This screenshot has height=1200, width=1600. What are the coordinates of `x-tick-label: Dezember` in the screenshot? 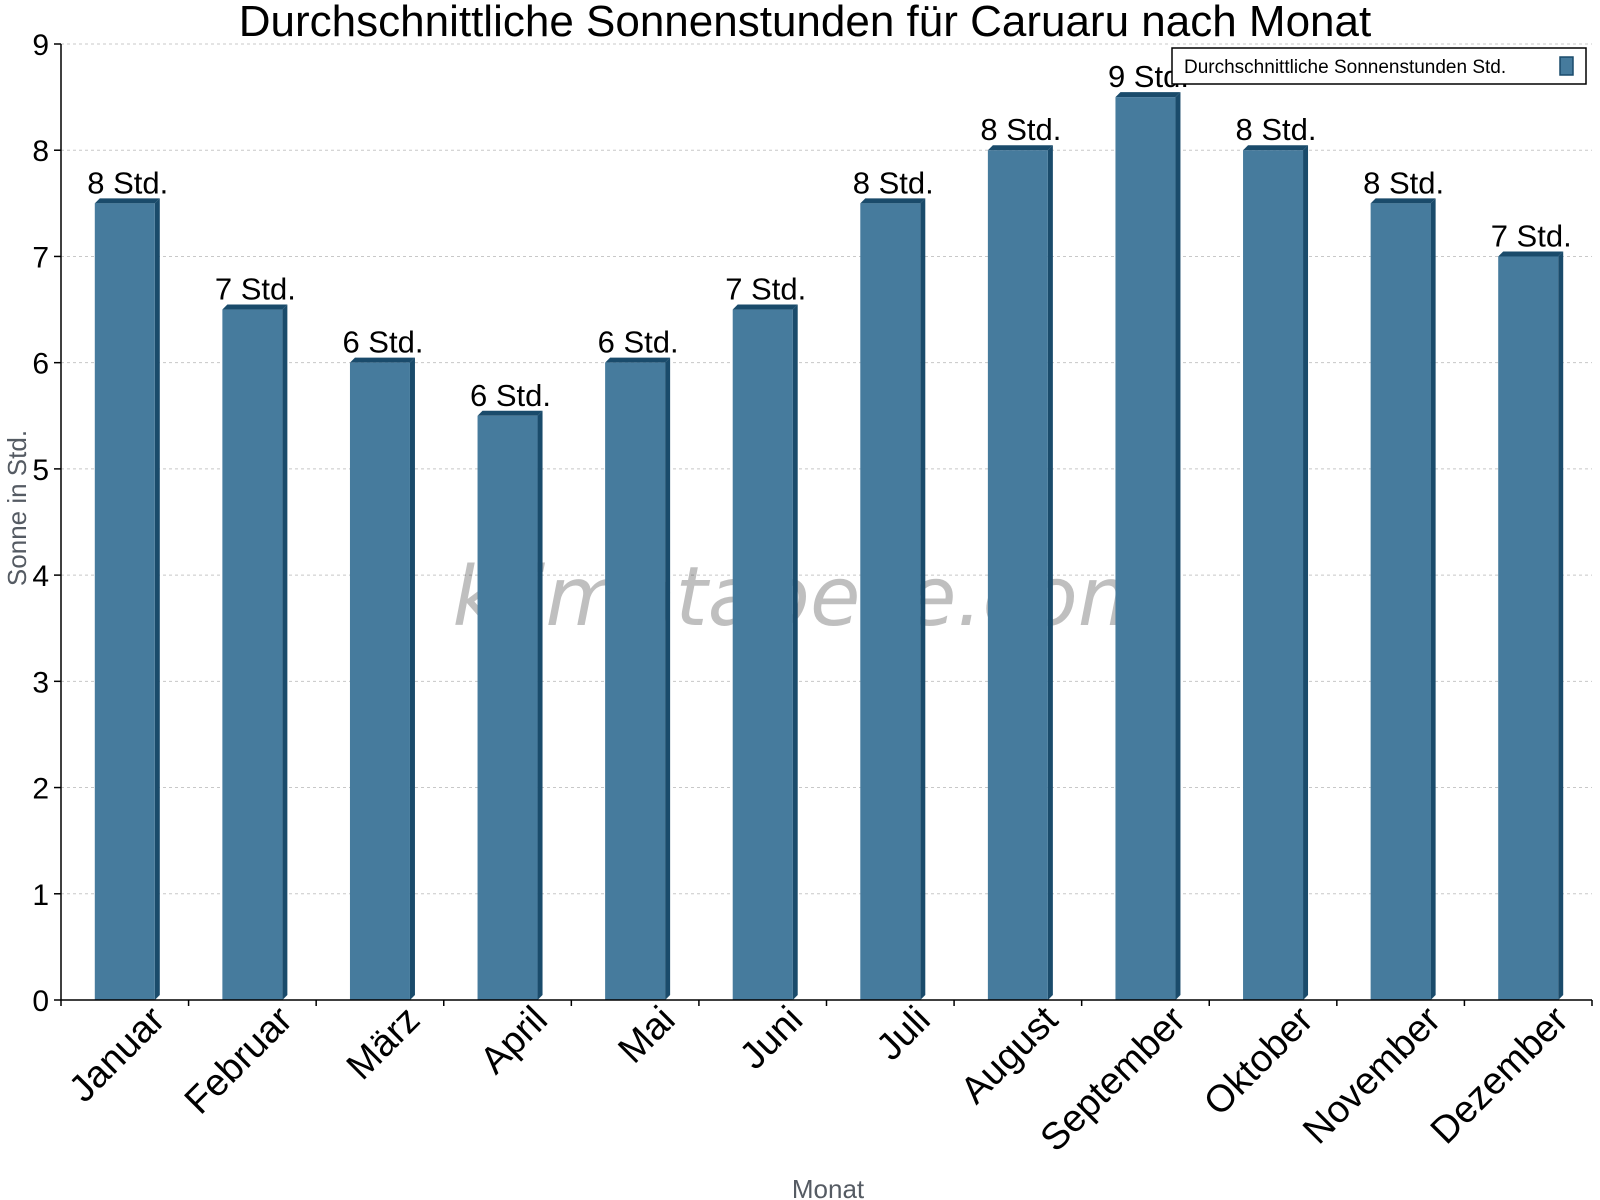 It's located at (1500, 1075).